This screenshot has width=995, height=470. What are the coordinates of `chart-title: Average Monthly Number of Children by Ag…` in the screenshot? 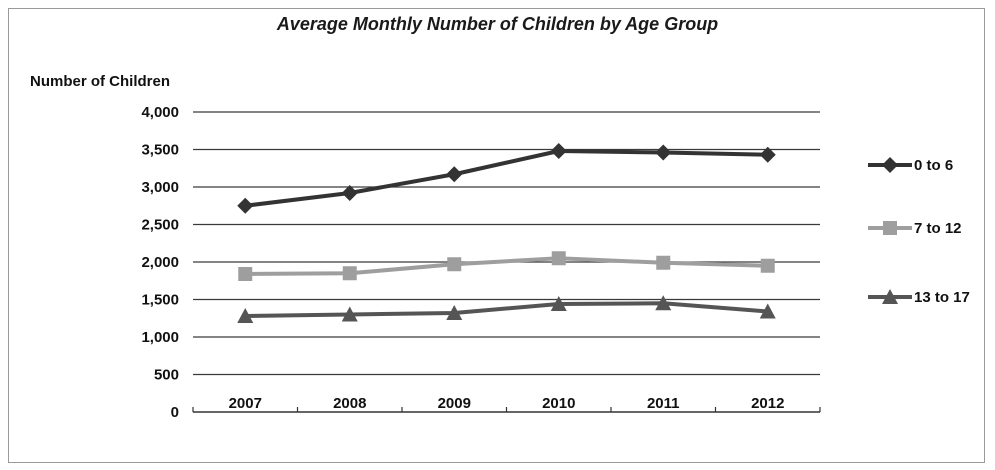 It's located at (497, 24).